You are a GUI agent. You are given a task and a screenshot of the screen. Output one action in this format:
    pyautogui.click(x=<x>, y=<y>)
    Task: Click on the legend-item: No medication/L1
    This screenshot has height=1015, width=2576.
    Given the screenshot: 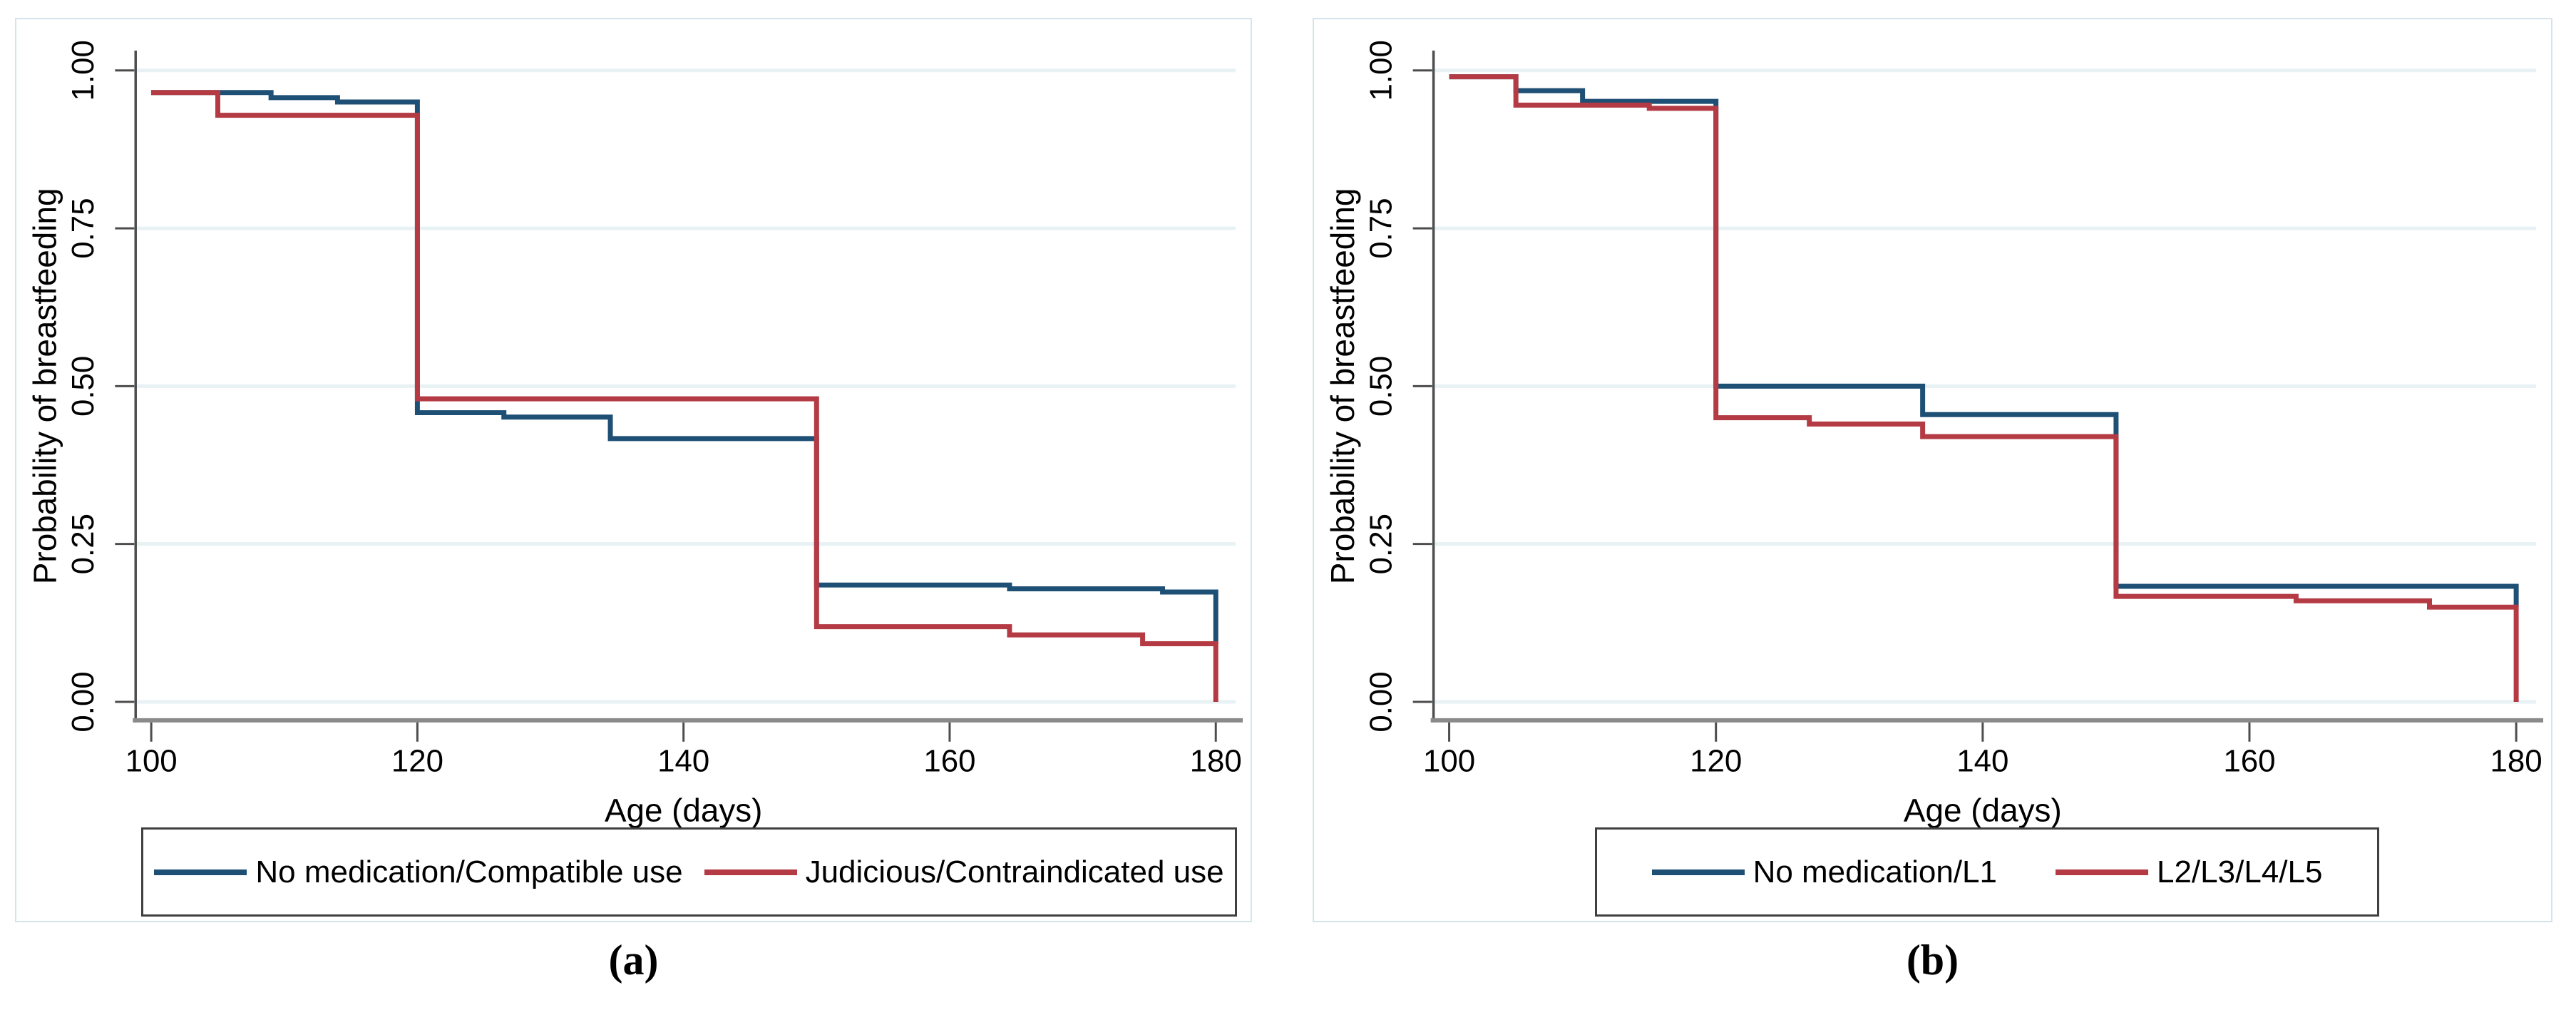 What is the action you would take?
    pyautogui.click(x=1824, y=872)
    